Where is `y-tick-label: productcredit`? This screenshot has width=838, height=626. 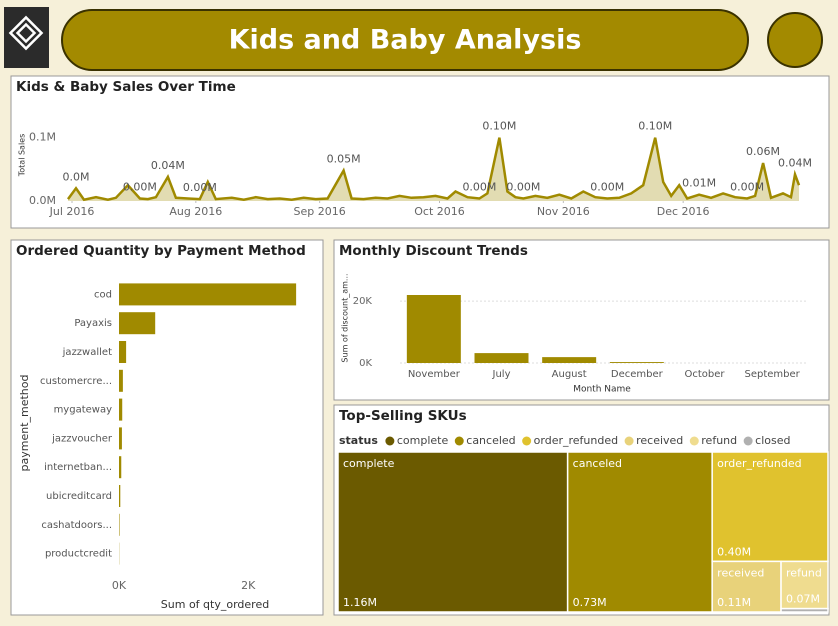 y-tick-label: productcredit is located at coordinates (78, 554).